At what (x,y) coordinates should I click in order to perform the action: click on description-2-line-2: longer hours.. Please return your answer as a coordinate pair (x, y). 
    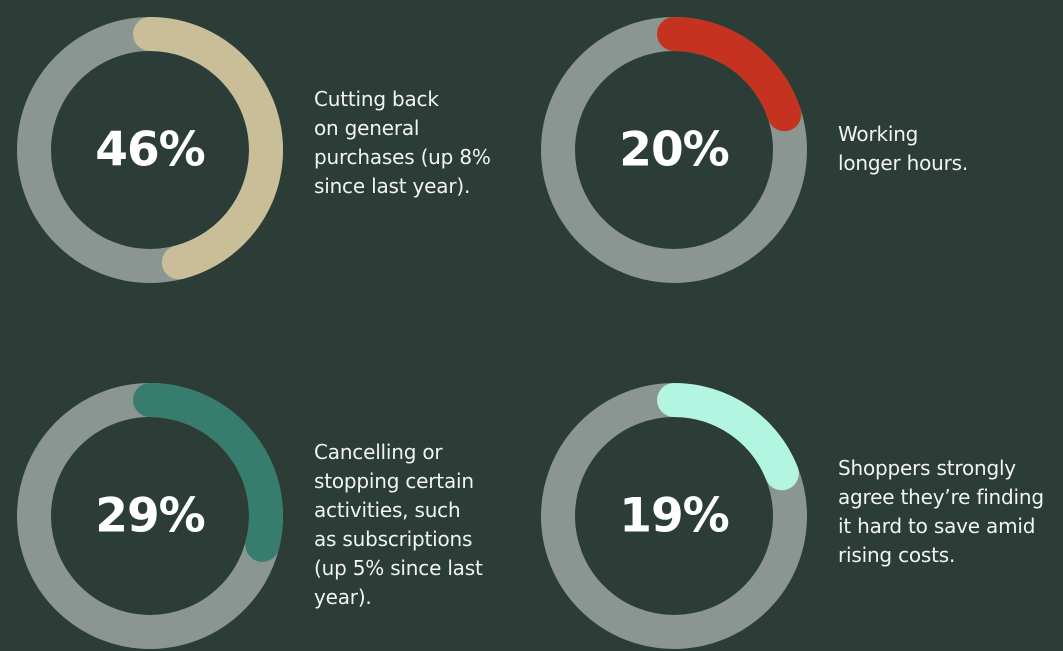
    Looking at the image, I should click on (903, 163).